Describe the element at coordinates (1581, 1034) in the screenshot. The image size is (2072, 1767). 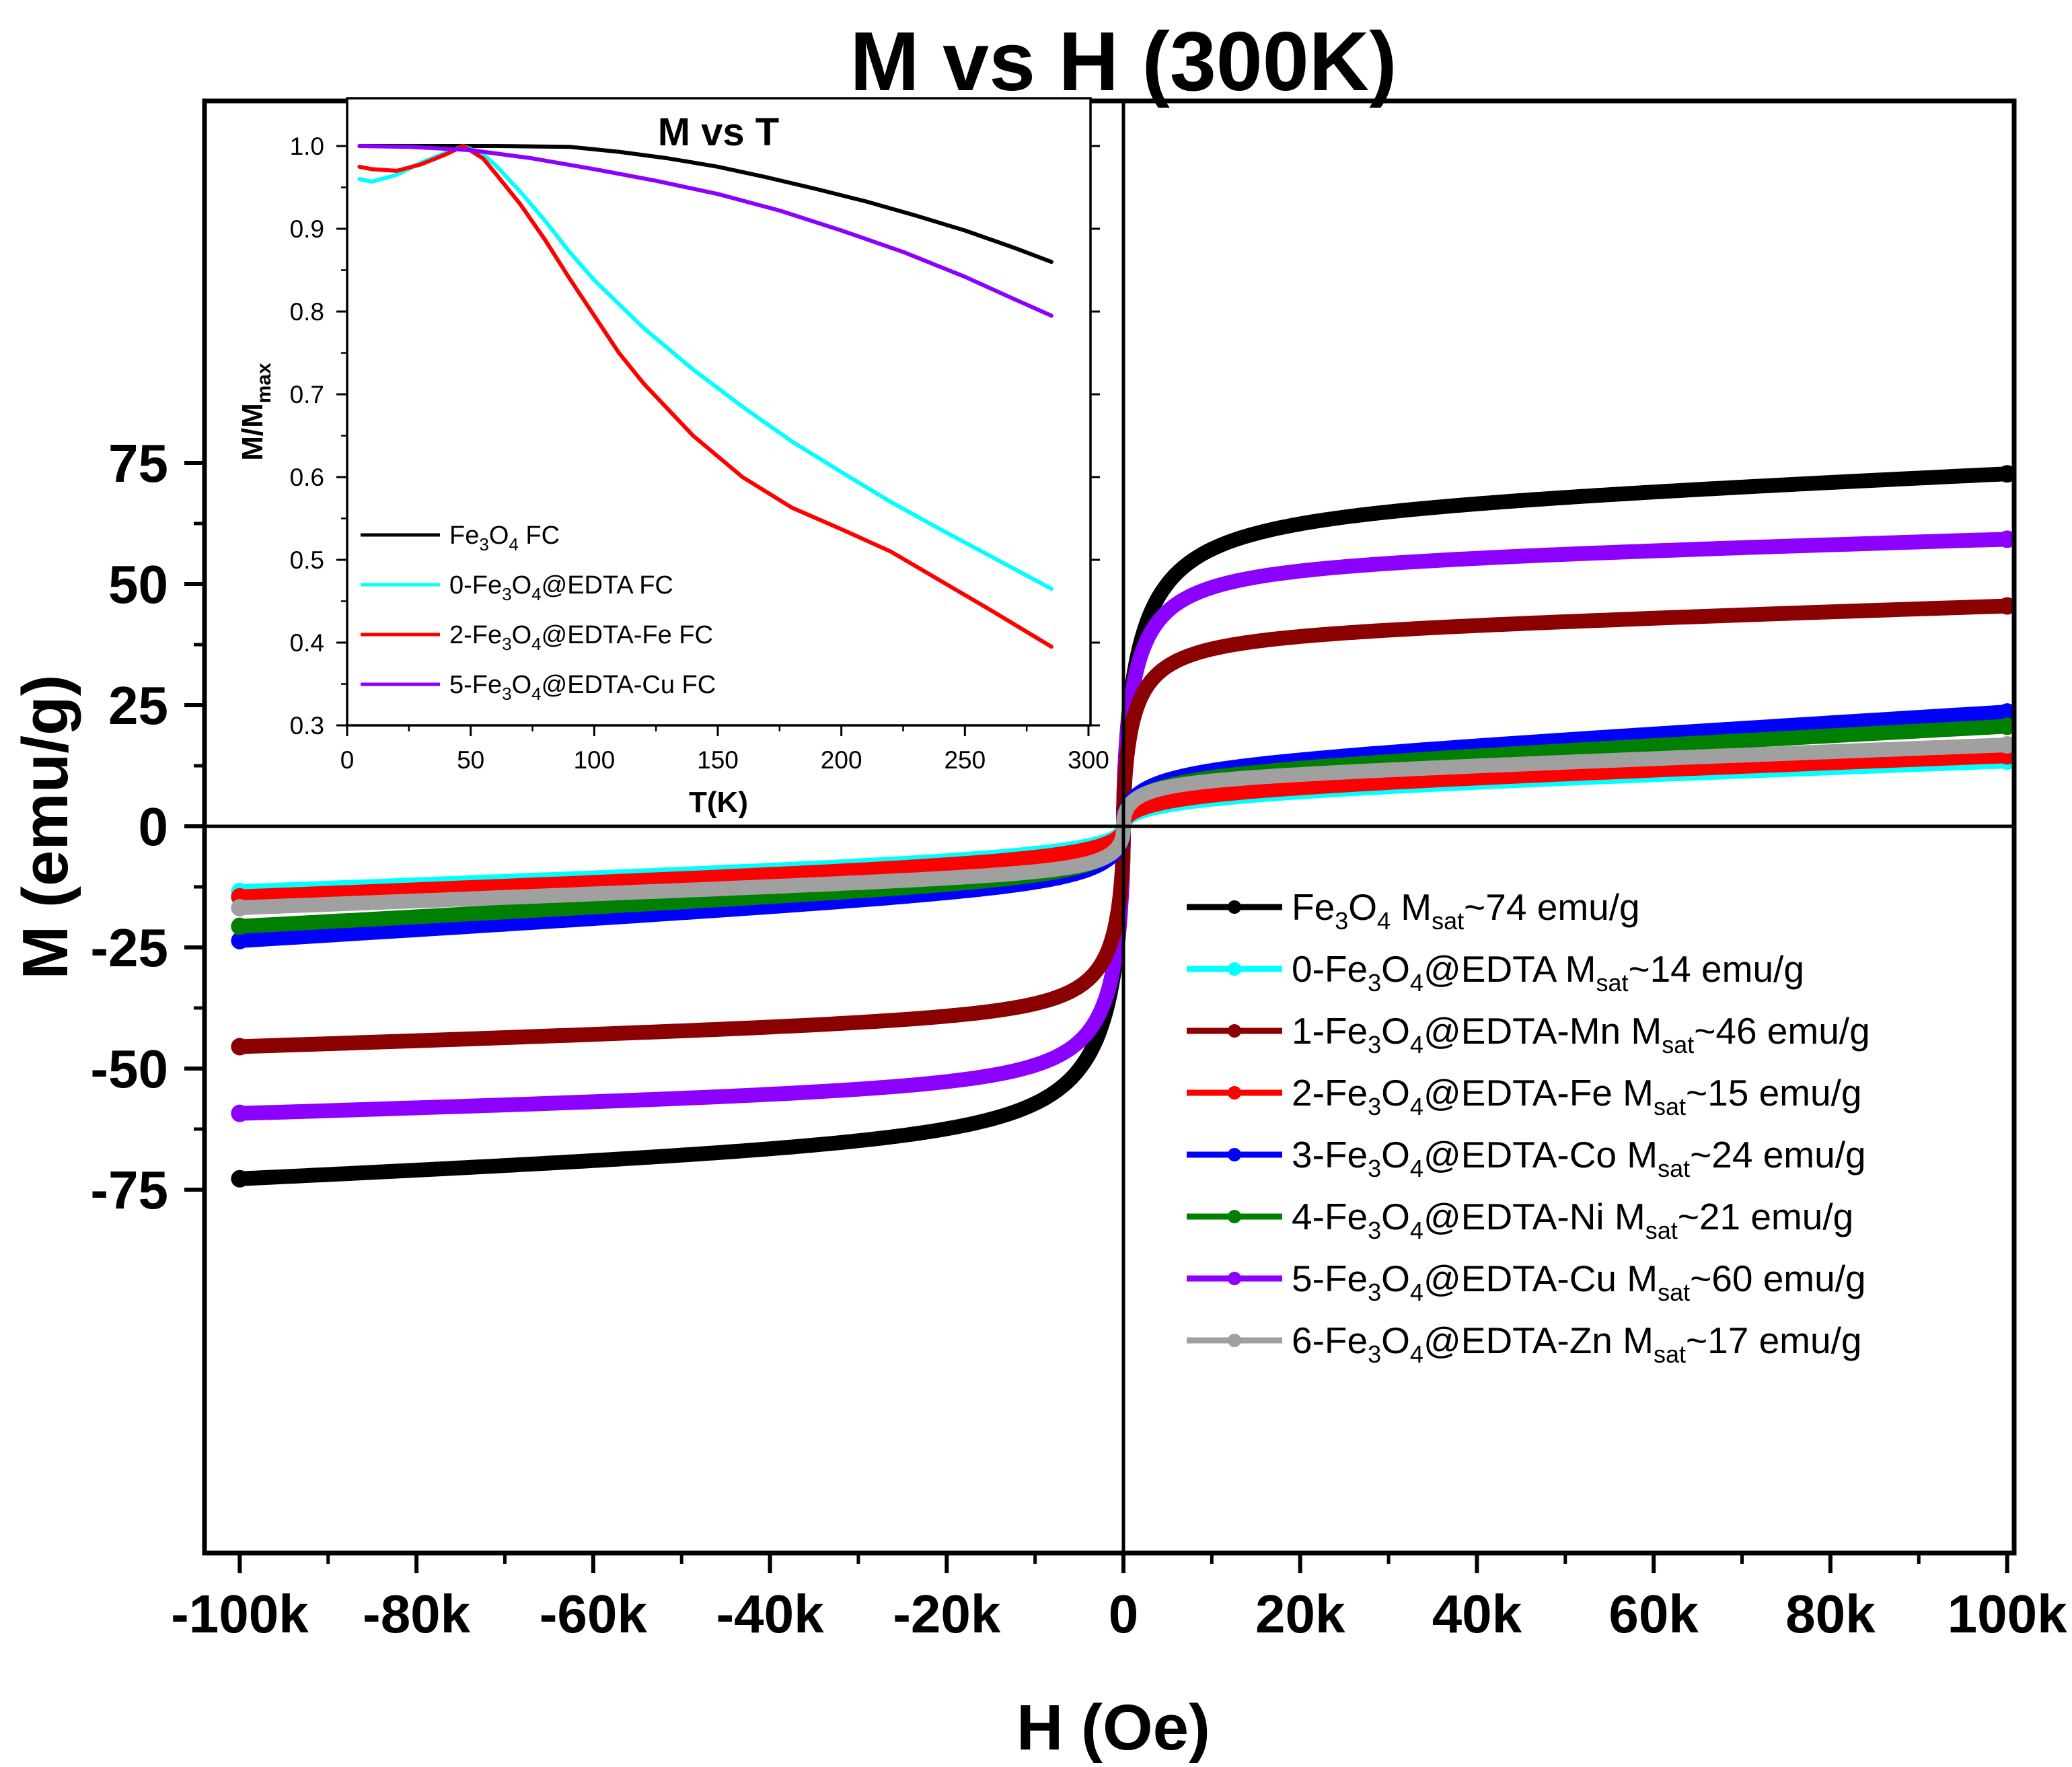
I see `main-legend-label-2: 1-Fe3O4@EDTA-Mn Msat~46 emu/g` at that location.